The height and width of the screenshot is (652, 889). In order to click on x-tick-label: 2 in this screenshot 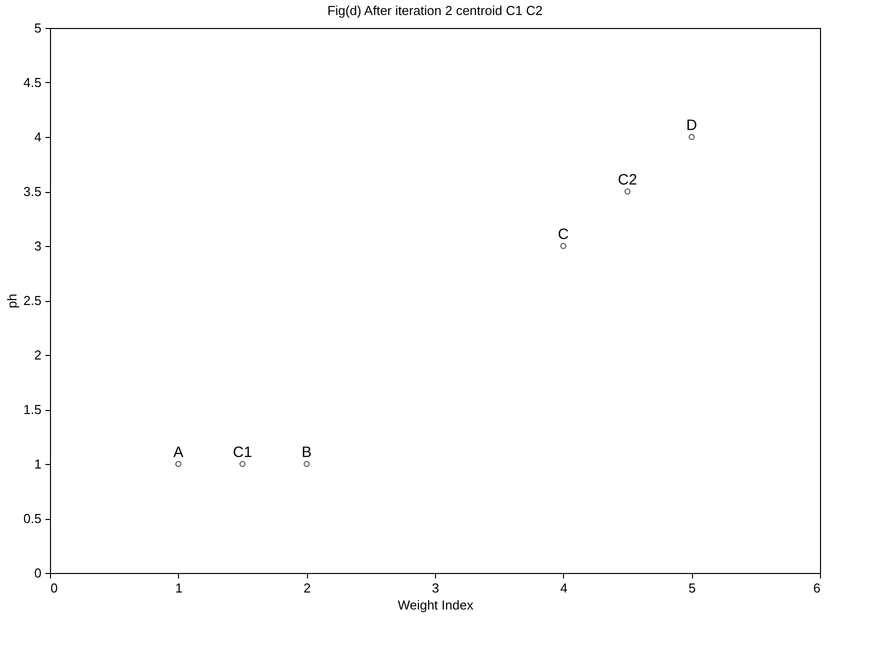, I will do `click(307, 588)`.